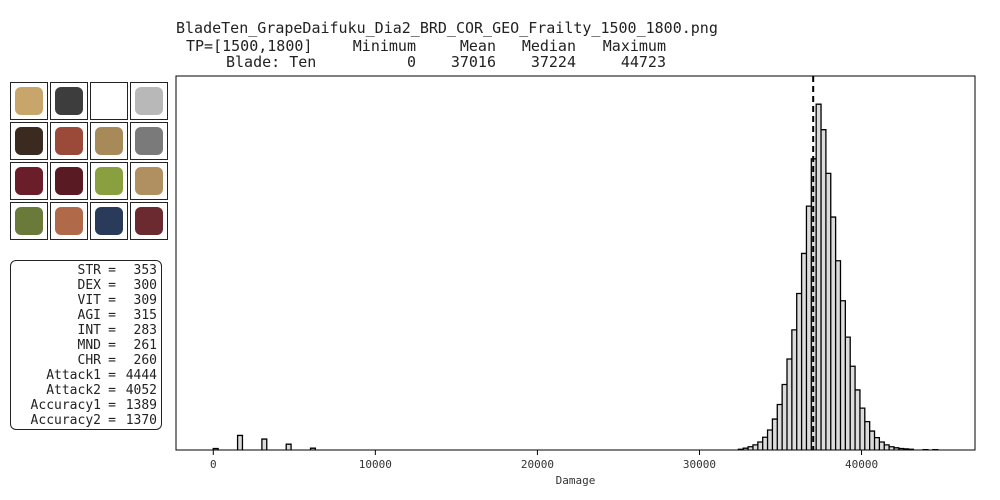  What do you see at coordinates (477, 46) in the screenshot?
I see `stats-header-mean: Mean` at bounding box center [477, 46].